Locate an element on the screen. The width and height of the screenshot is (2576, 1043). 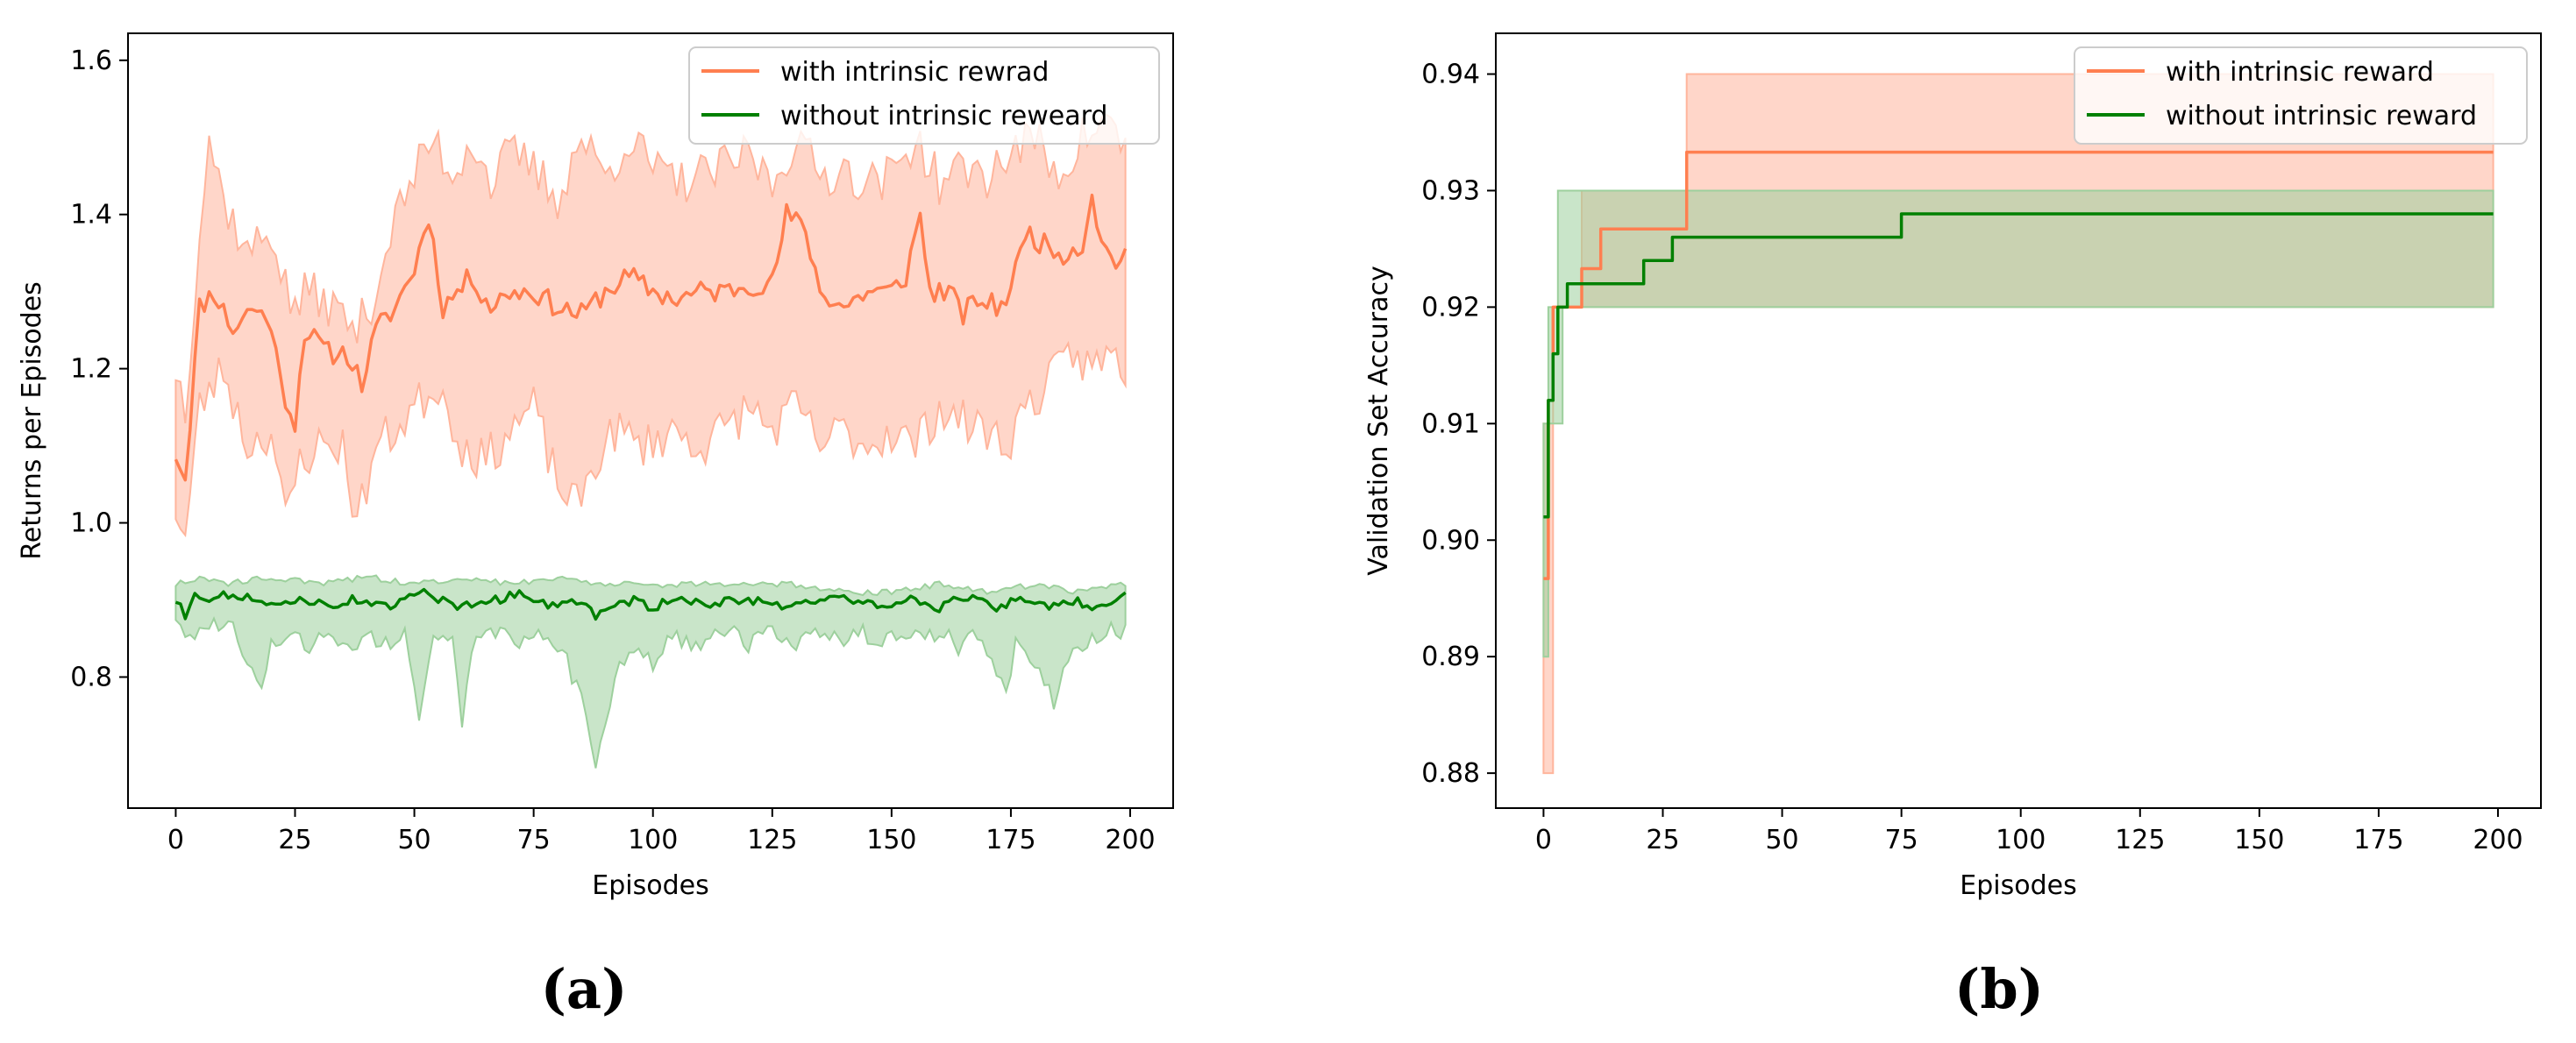
y-tick-label: 1.6 is located at coordinates (91, 61).